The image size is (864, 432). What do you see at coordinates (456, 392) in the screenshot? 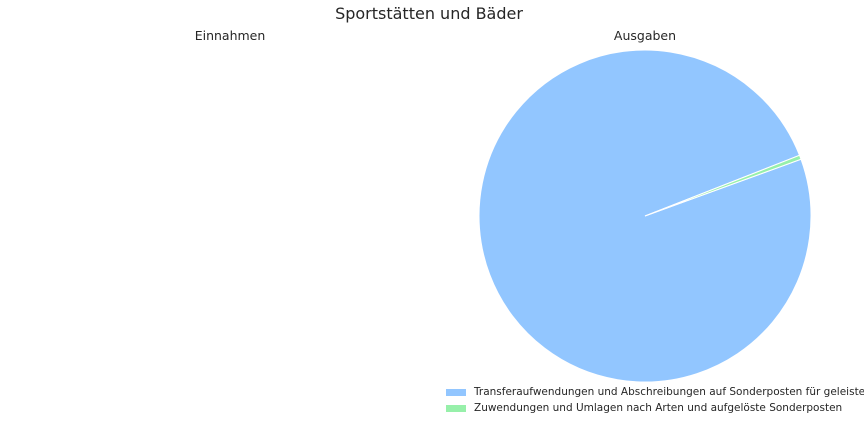
I see `legend-swatch-transferaufwendungen` at bounding box center [456, 392].